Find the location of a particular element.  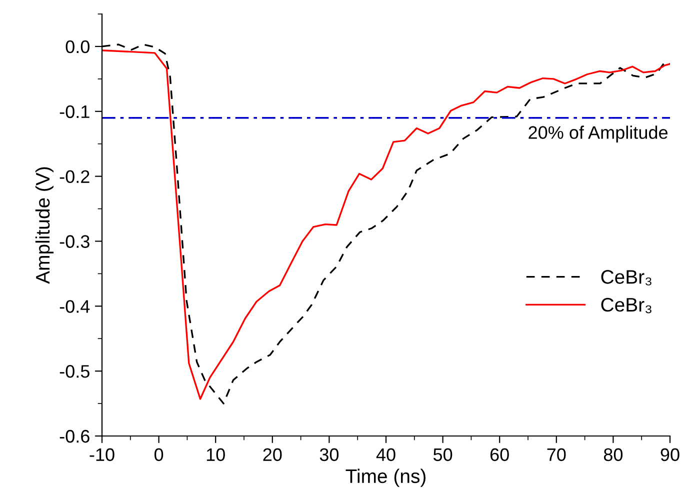

ref-line-label: 20% of Amplitude is located at coordinates (598, 134).